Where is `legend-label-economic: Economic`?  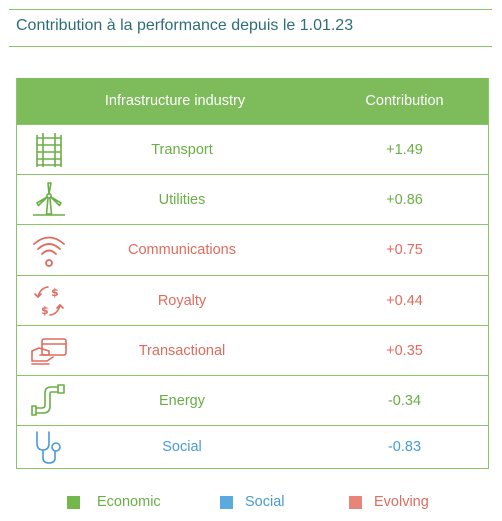
legend-label-economic: Economic is located at coordinates (129, 502).